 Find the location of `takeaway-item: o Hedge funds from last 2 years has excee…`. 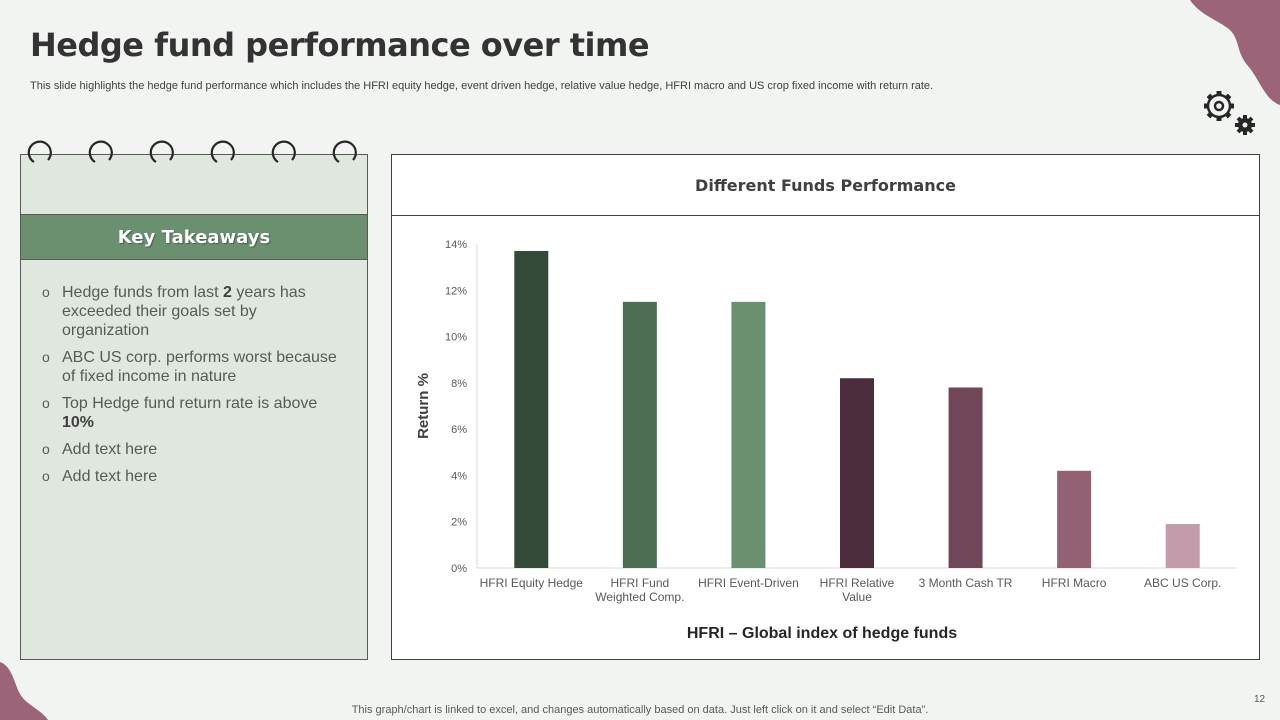

takeaway-item: o Hedge funds from last 2 years has excee… is located at coordinates (192, 311).